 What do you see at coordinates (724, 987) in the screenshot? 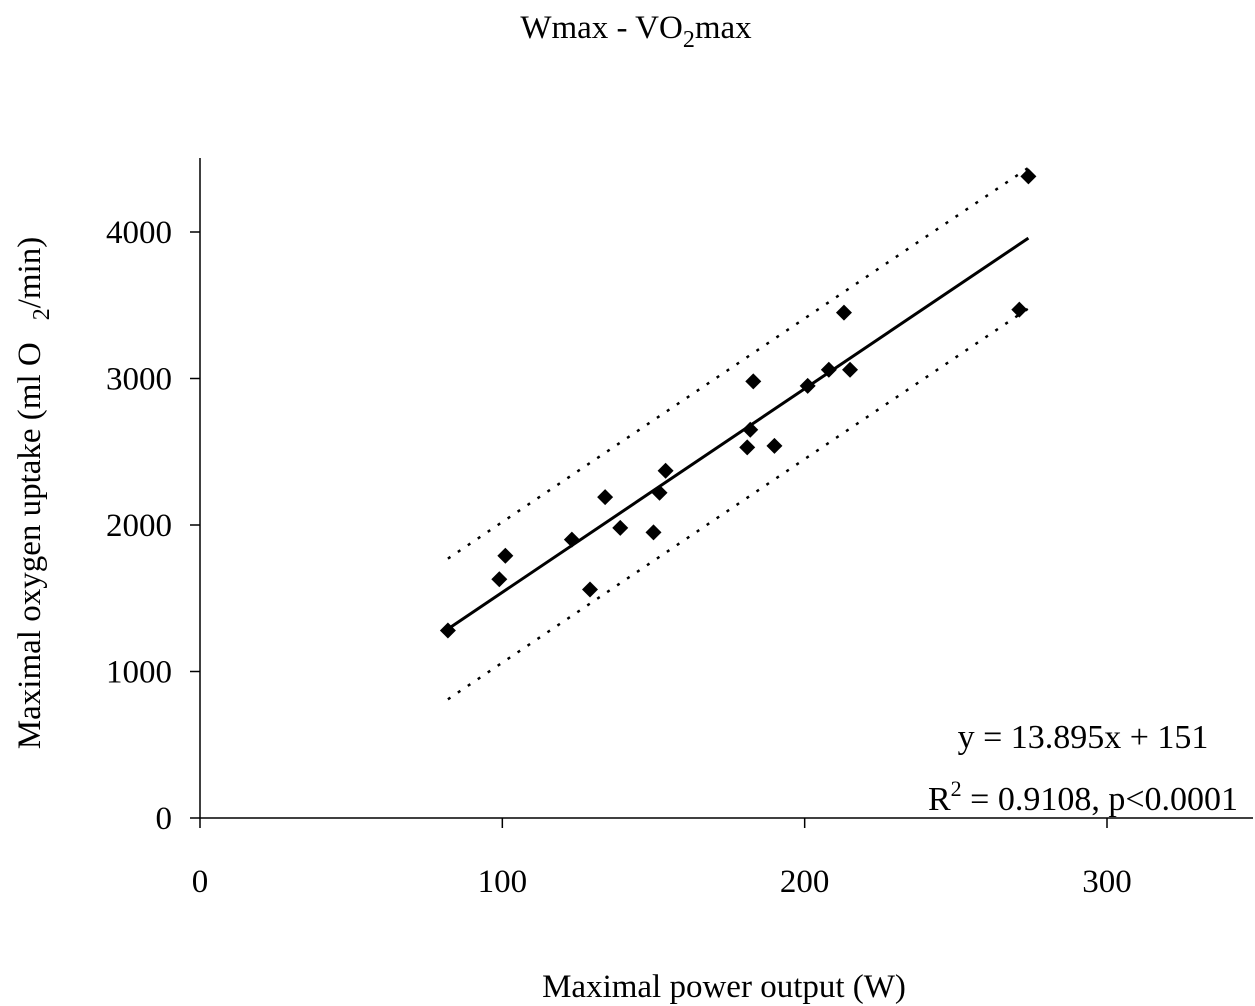
I see `x-axis-title: Maximal power output (W)` at bounding box center [724, 987].